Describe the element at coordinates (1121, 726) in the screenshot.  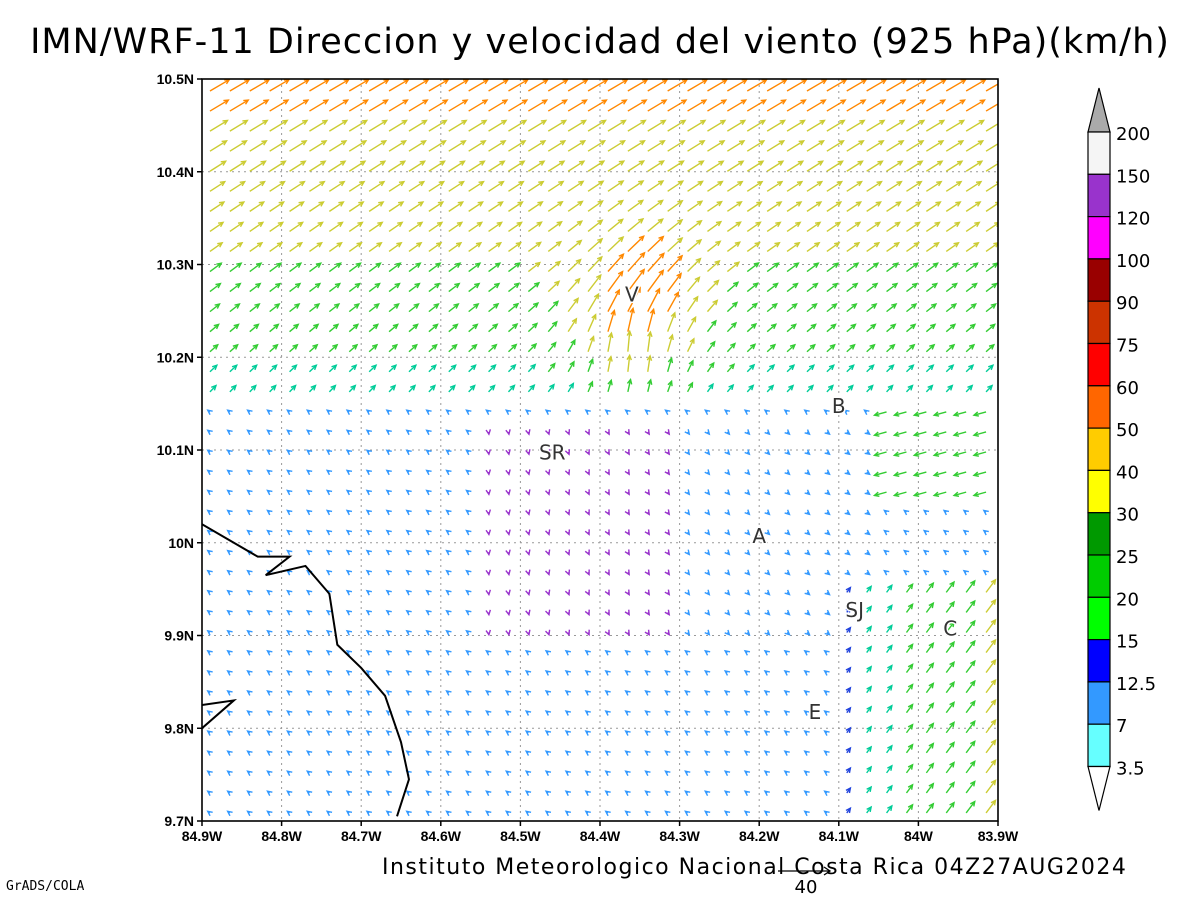
I see `legend-label: 7` at that location.